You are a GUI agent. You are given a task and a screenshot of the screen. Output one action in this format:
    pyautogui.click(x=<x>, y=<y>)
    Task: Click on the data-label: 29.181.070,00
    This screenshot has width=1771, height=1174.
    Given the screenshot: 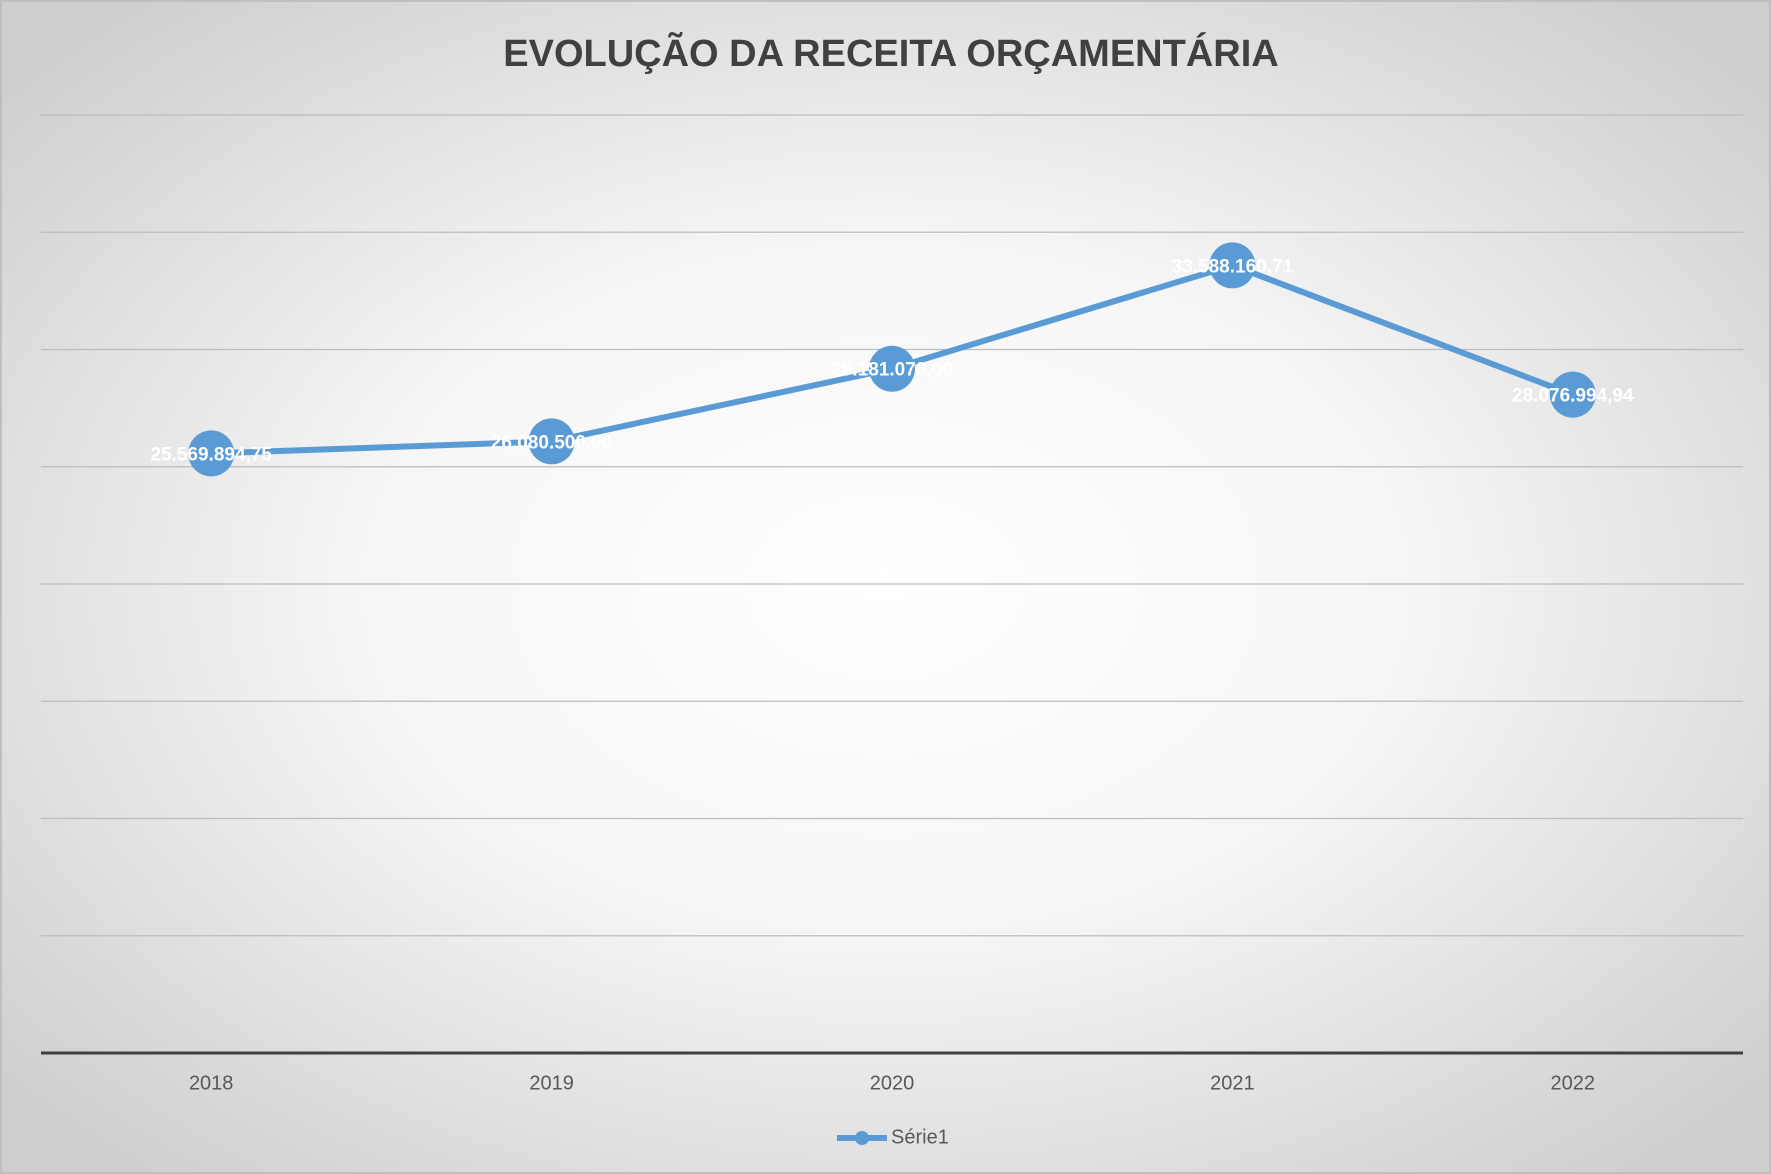 What is the action you would take?
    pyautogui.click(x=892, y=370)
    